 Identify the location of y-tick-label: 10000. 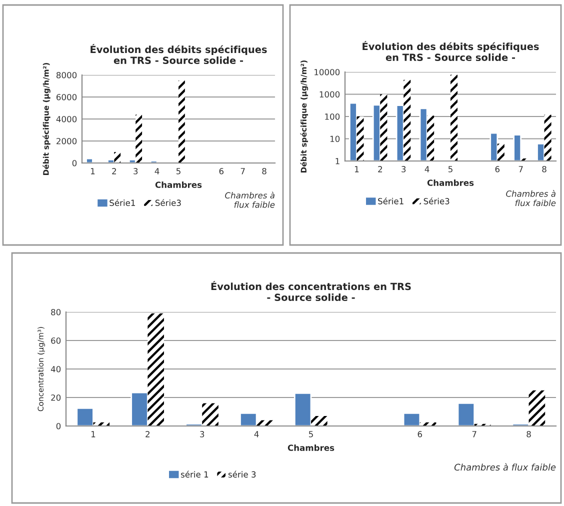
(327, 72).